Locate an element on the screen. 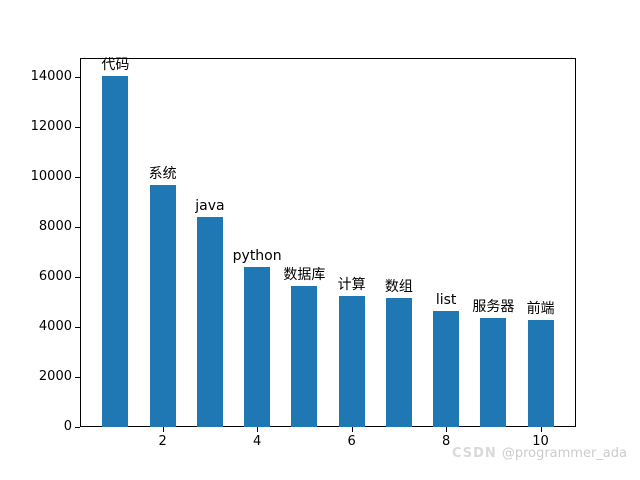 This screenshot has height=480, width=640. y-tick-label: 8000 is located at coordinates (55, 226).